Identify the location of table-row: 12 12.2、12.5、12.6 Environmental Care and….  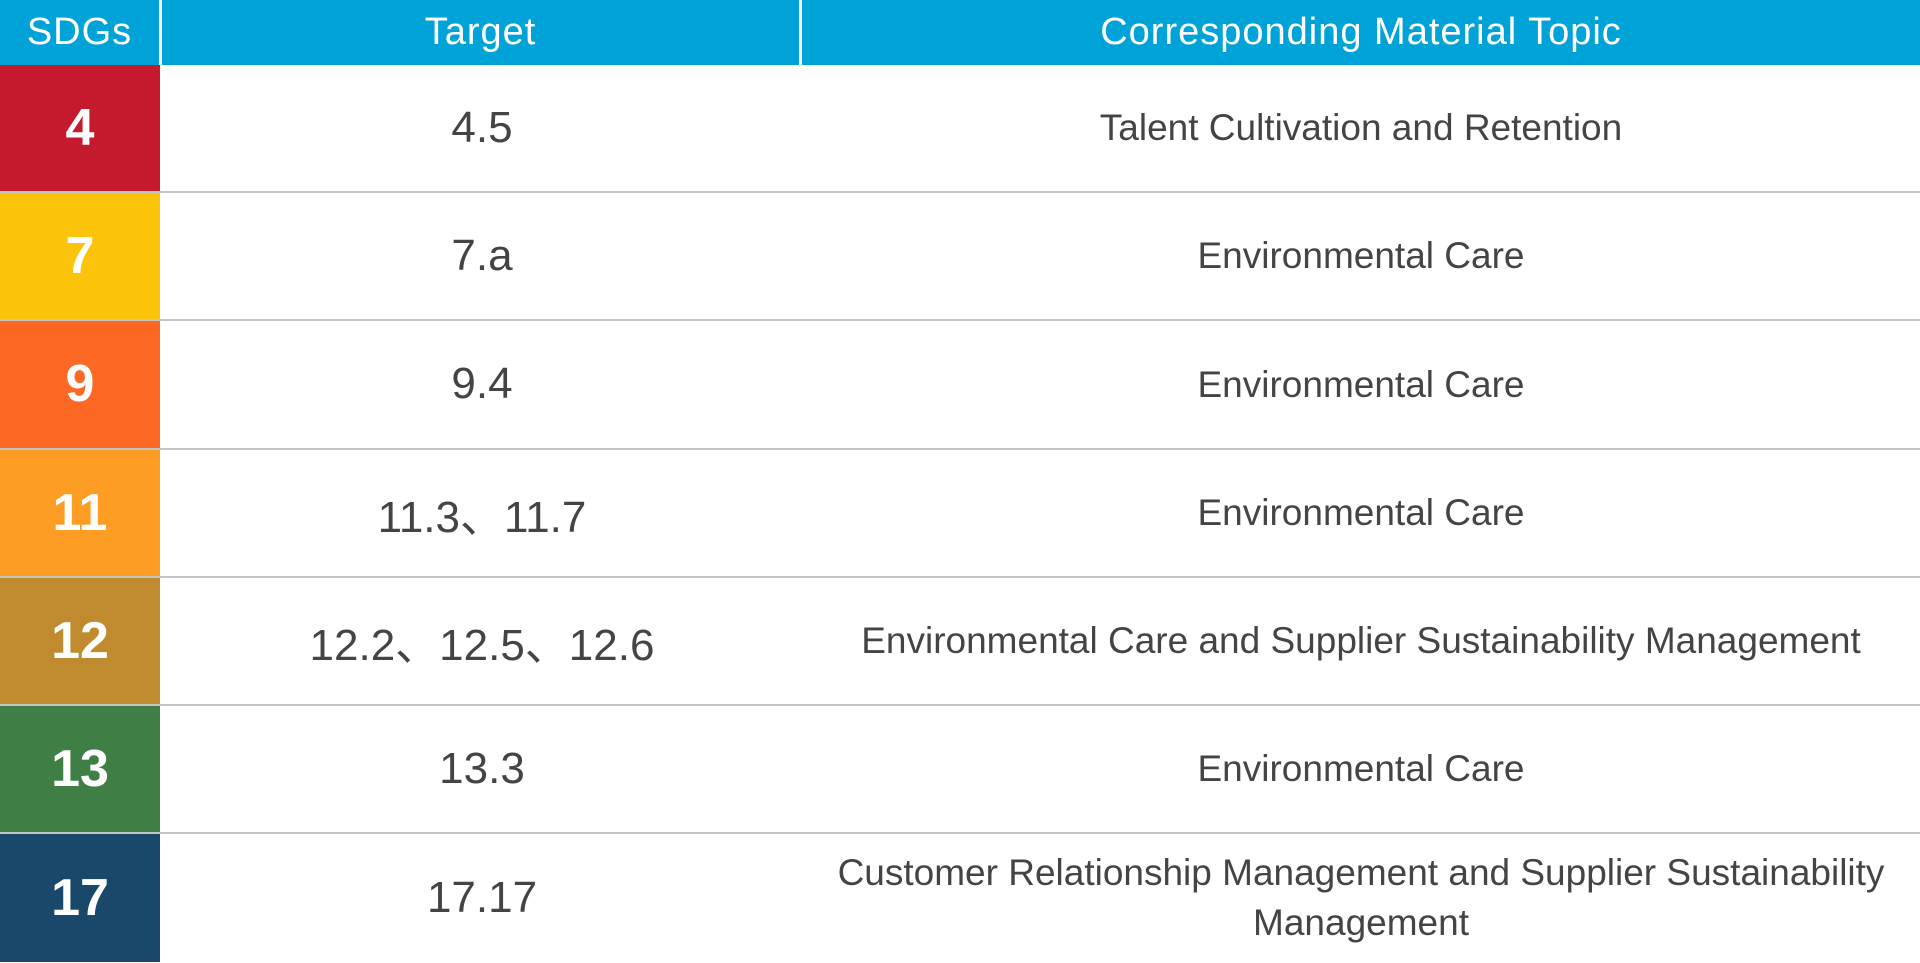
(960, 641).